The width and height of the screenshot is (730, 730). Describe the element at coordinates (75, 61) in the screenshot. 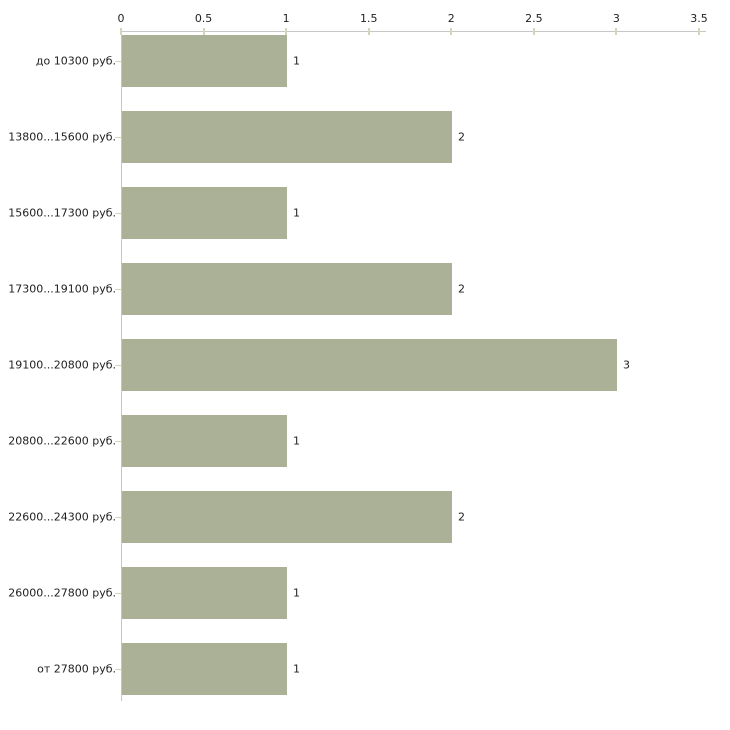

I see `category-label: до 10300 руб.` at that location.